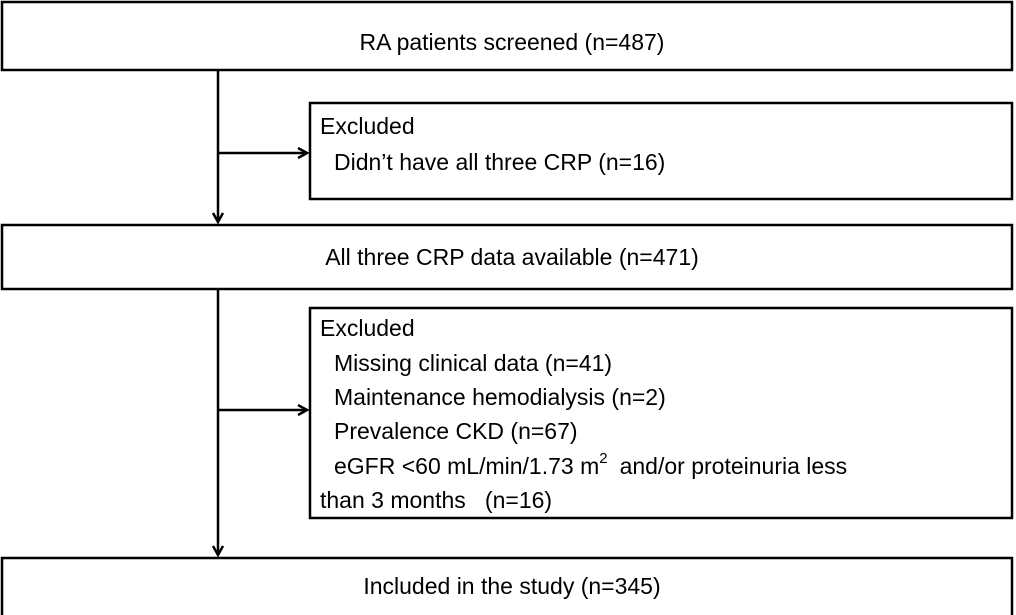 This screenshot has height=615, width=1016. I want to click on exclusion-item: Didn’t have all three CRP (n=16), so click(499, 162).